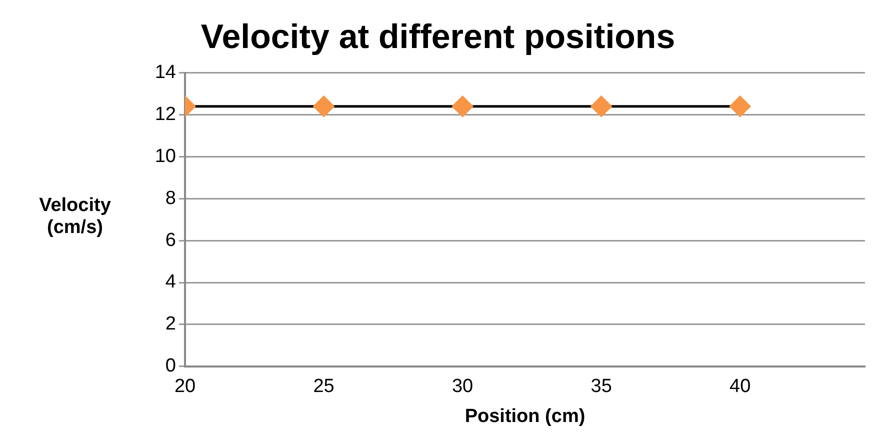 The image size is (876, 436). Describe the element at coordinates (165, 73) in the screenshot. I see `y-tick-label: 14` at that location.